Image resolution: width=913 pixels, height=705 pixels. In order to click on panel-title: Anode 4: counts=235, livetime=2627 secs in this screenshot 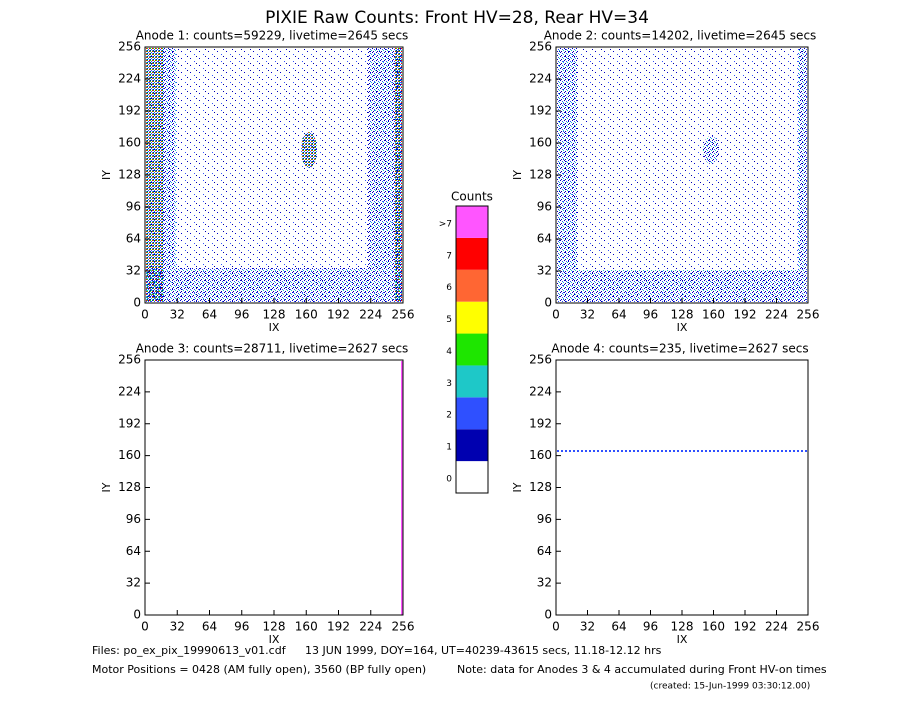, I will do `click(679, 349)`.